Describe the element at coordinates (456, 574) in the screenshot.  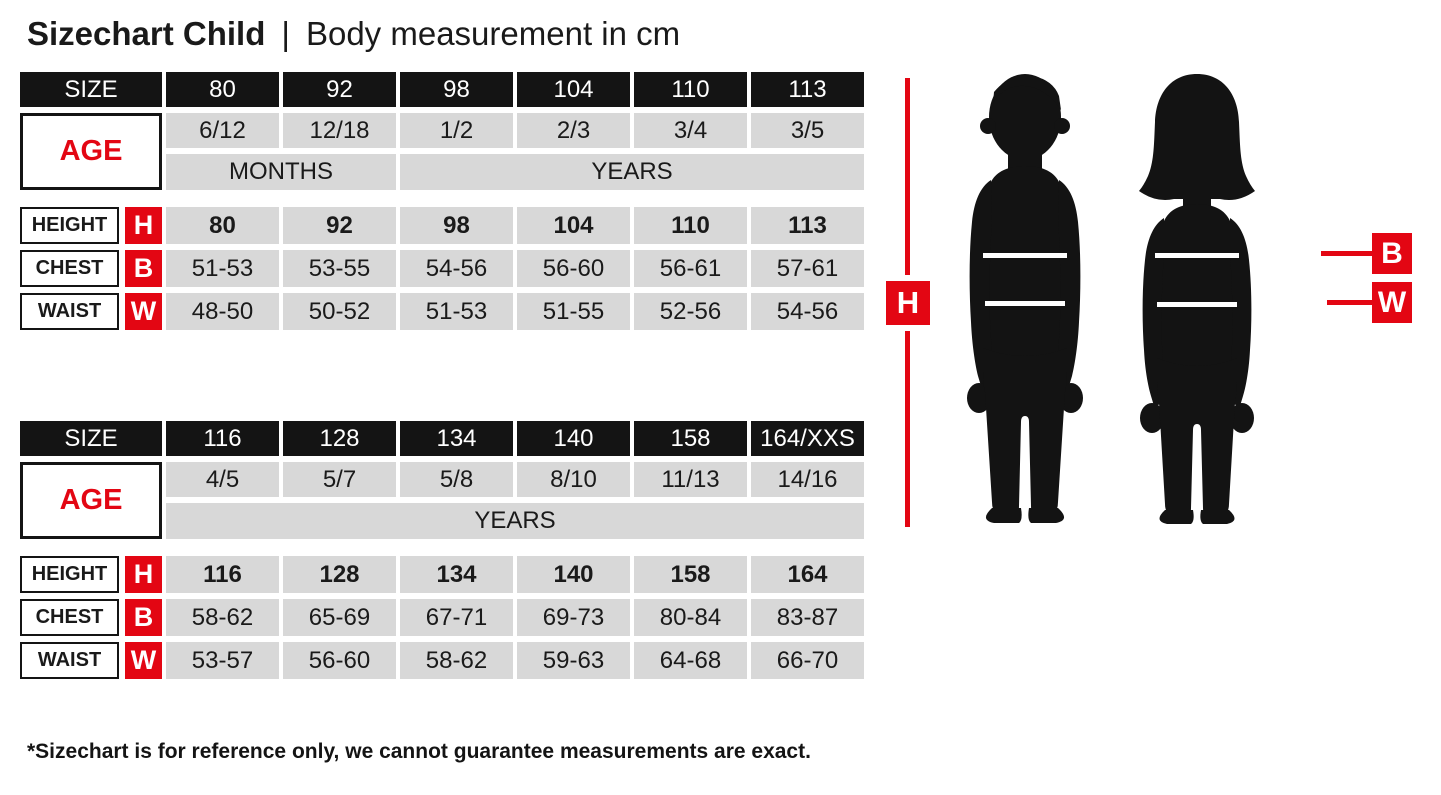
I see `height-cell: 134` at that location.